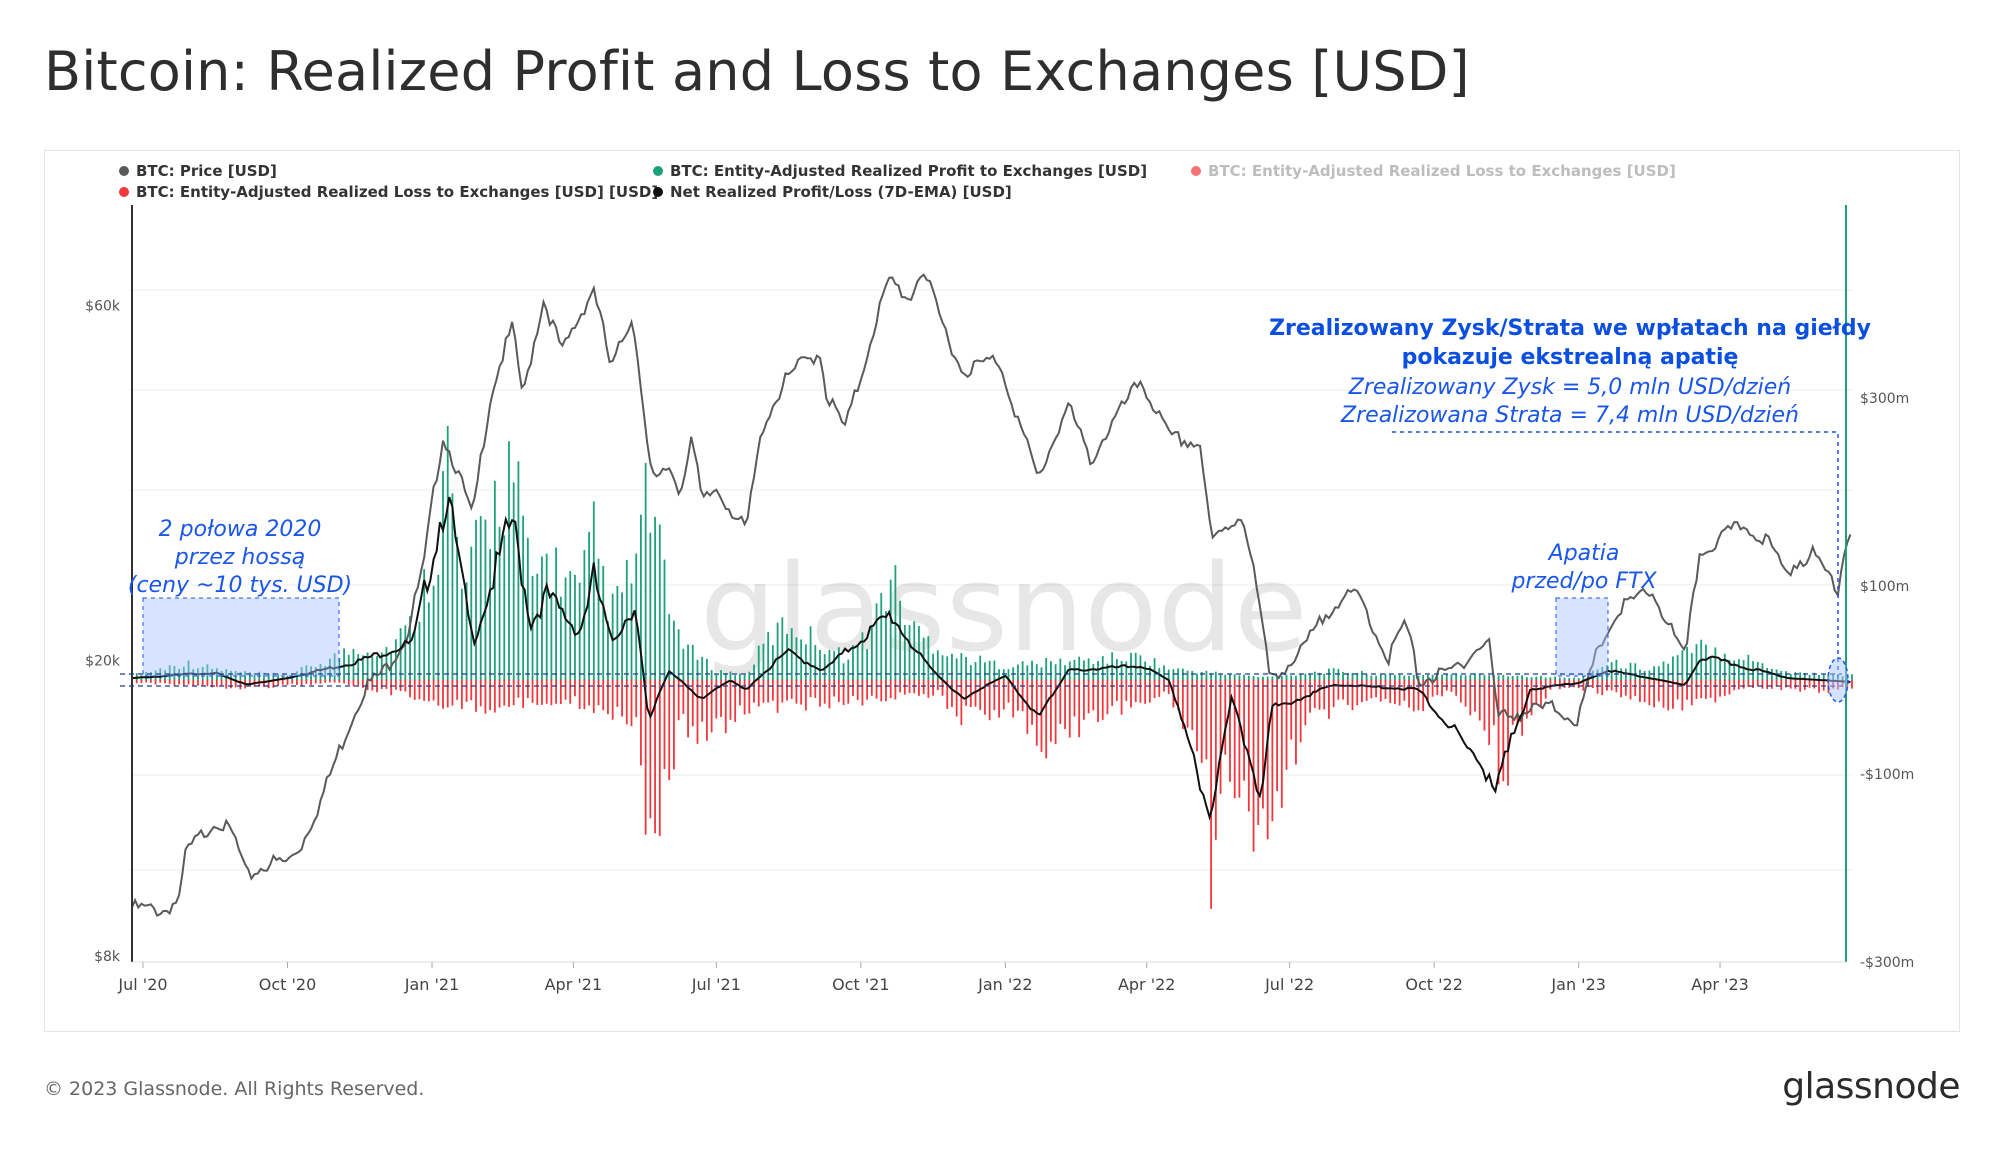  What do you see at coordinates (1434, 984) in the screenshot?
I see `x-tick-9: Oct '22` at bounding box center [1434, 984].